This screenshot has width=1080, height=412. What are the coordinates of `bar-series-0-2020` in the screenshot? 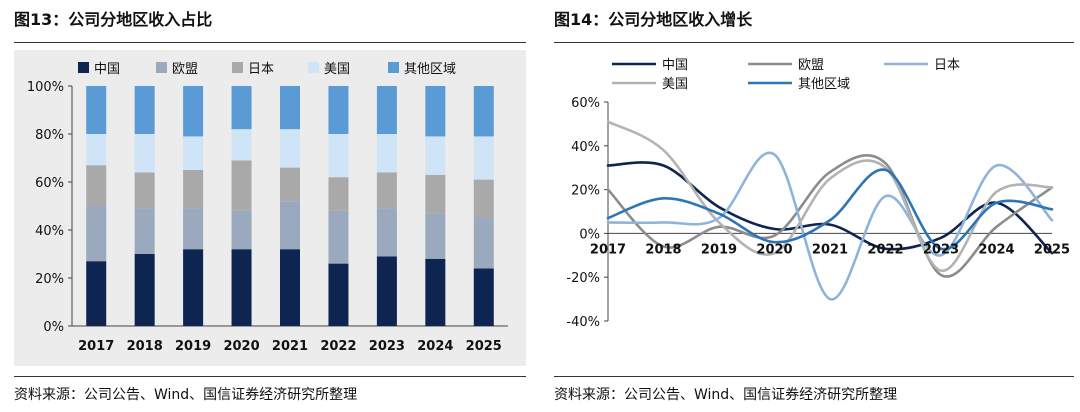 It's located at (241, 287).